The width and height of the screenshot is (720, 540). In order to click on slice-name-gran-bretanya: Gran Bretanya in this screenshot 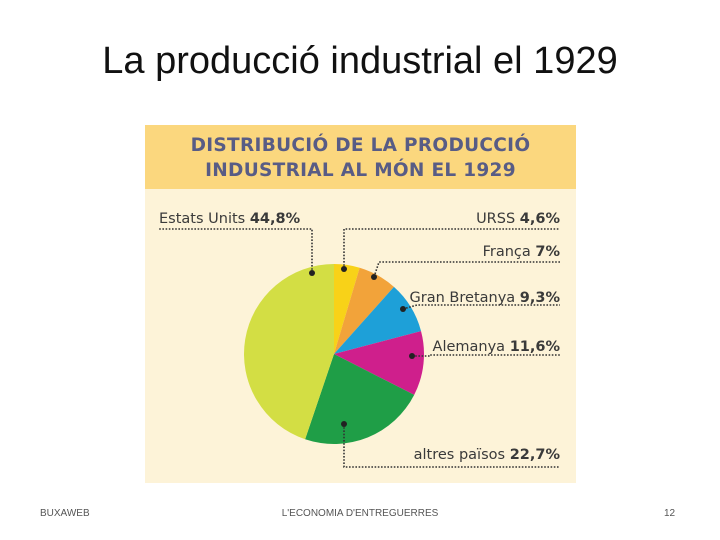, I will do `click(465, 298)`.